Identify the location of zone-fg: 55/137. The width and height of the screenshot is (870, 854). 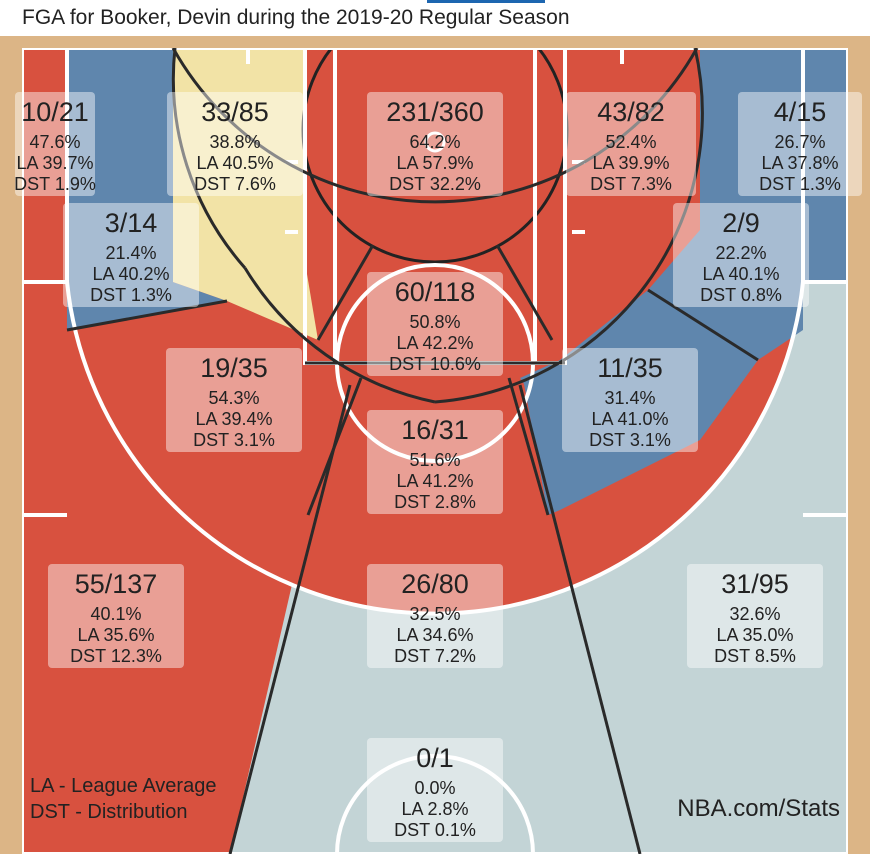
(116, 584).